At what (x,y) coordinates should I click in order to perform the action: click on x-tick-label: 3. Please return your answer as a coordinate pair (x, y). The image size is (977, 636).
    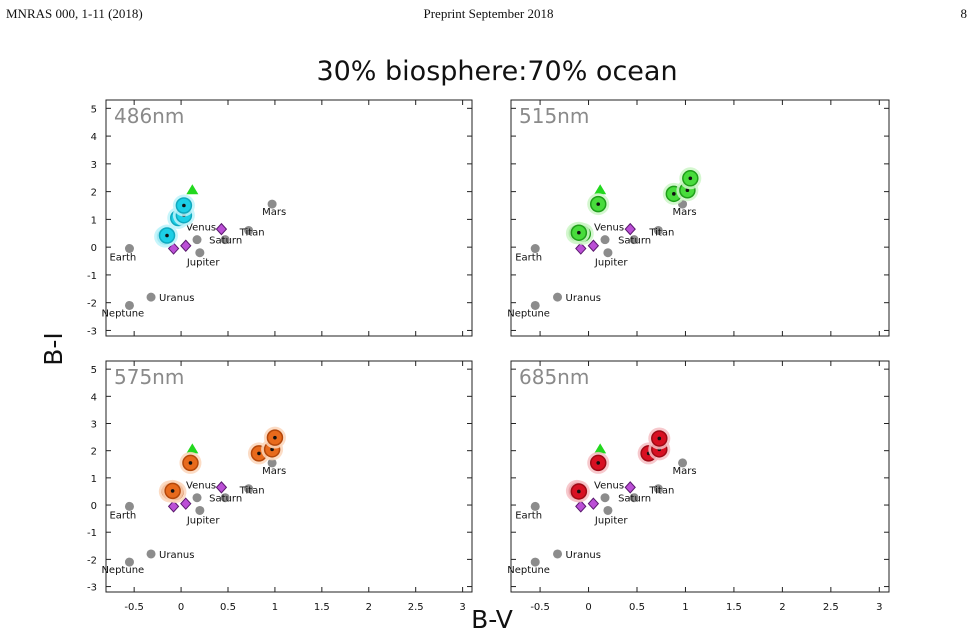
    Looking at the image, I should click on (462, 607).